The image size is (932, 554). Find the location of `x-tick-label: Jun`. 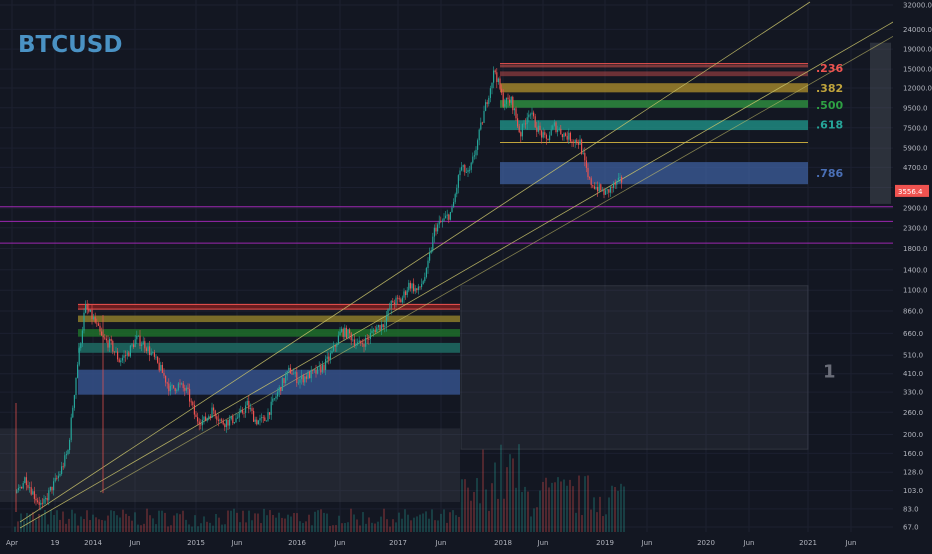

x-tick-label: Jun is located at coordinates (135, 543).